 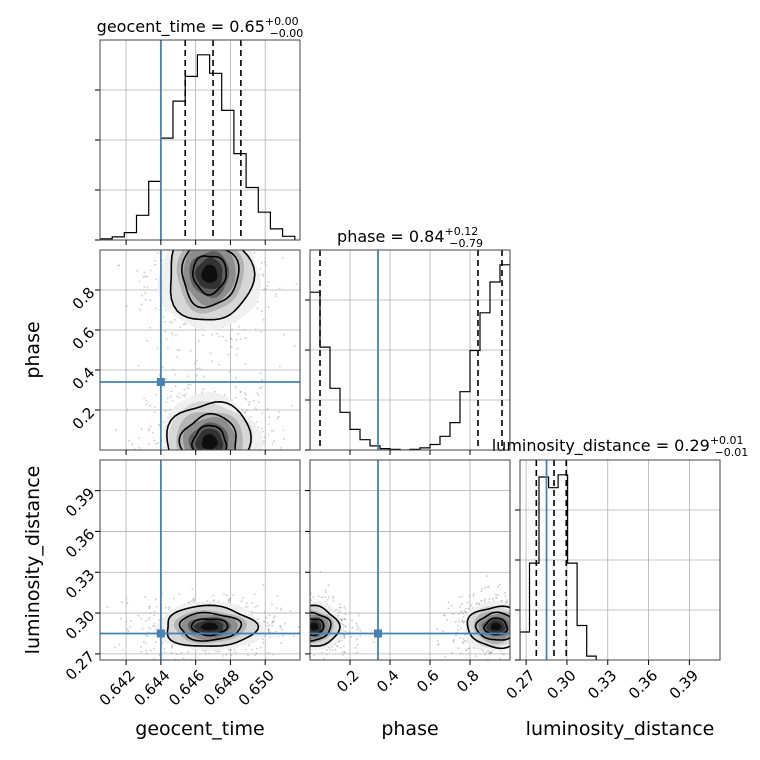 I want to click on panel-frame, so click(x=410, y=560).